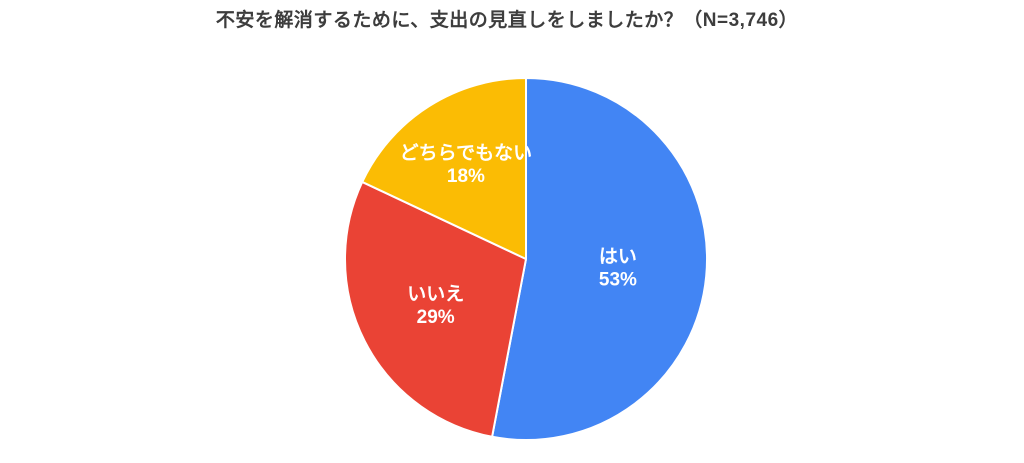 This screenshot has height=463, width=1024. What do you see at coordinates (435, 294) in the screenshot?
I see `slice-label: いいえ` at bounding box center [435, 294].